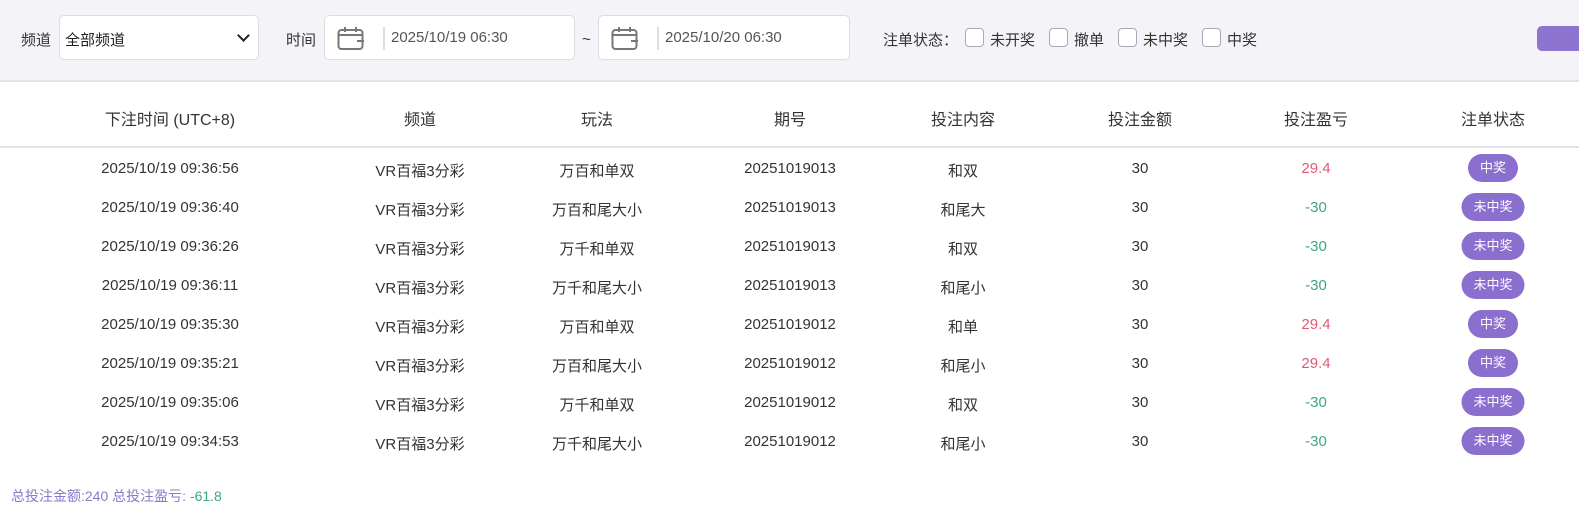 The width and height of the screenshot is (1579, 515). I want to click on checkbox-label: 未中奖, so click(1166, 40).